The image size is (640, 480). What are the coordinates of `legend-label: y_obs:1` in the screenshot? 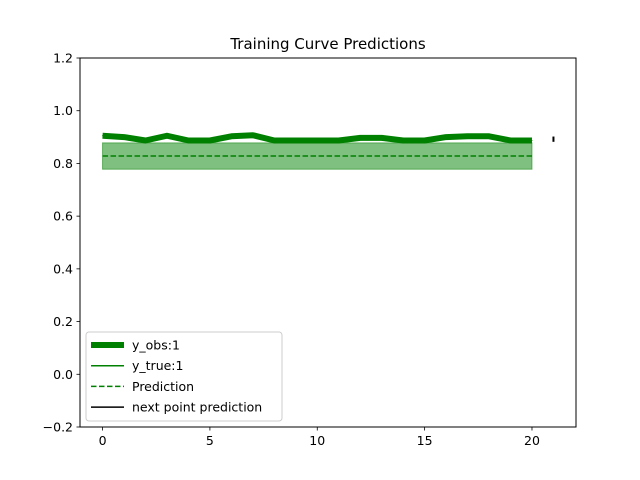 It's located at (156, 345).